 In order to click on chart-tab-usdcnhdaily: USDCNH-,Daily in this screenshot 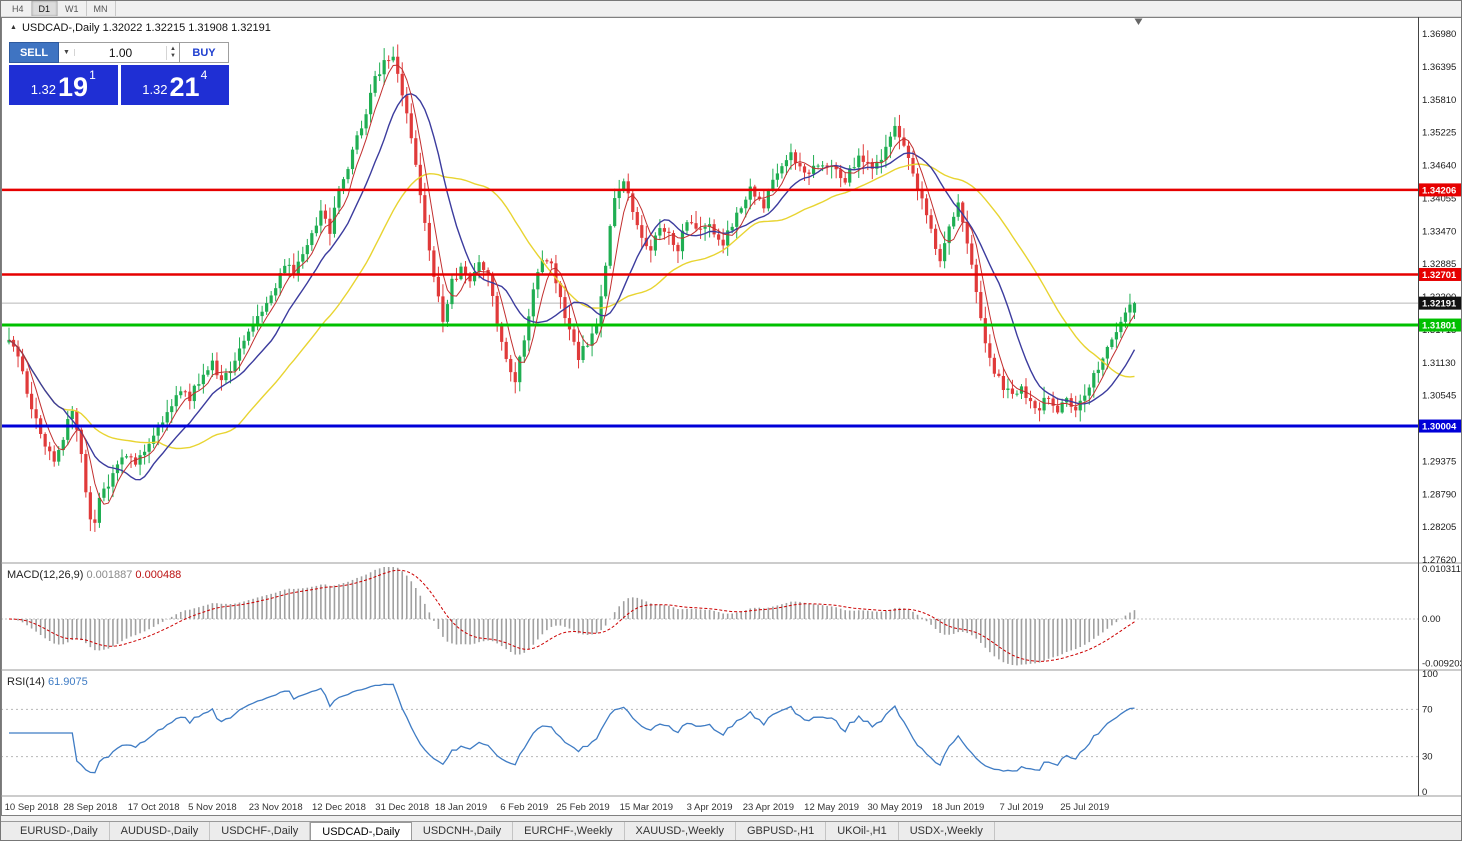, I will do `click(463, 831)`.